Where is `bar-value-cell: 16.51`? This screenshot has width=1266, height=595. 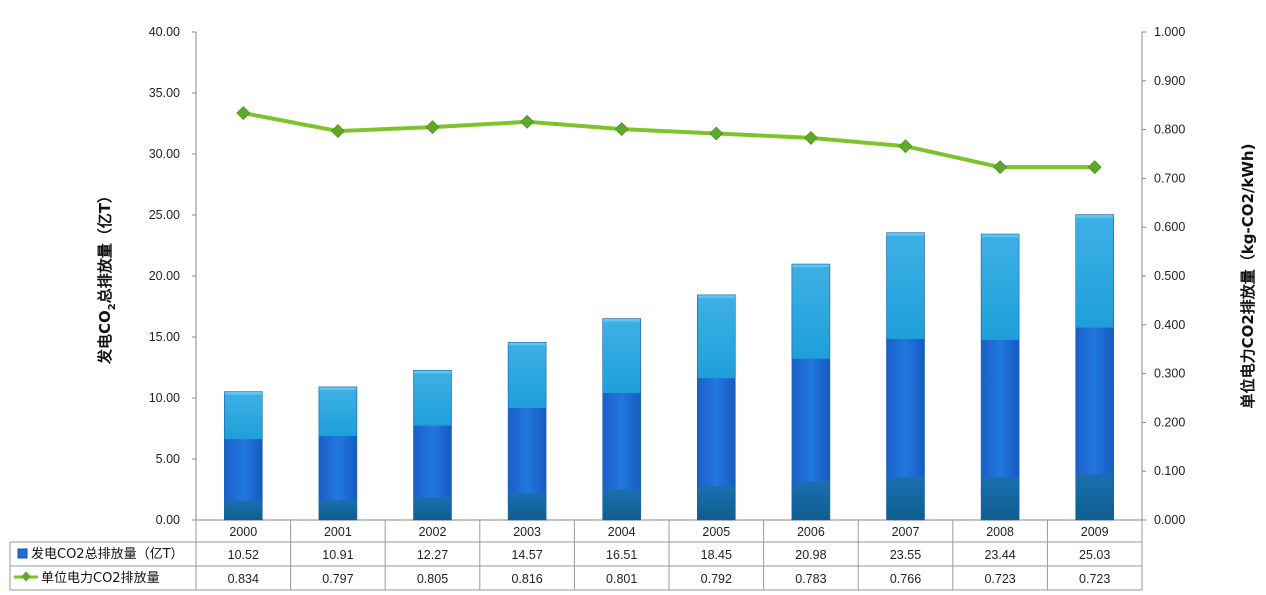 bar-value-cell: 16.51 is located at coordinates (621, 555).